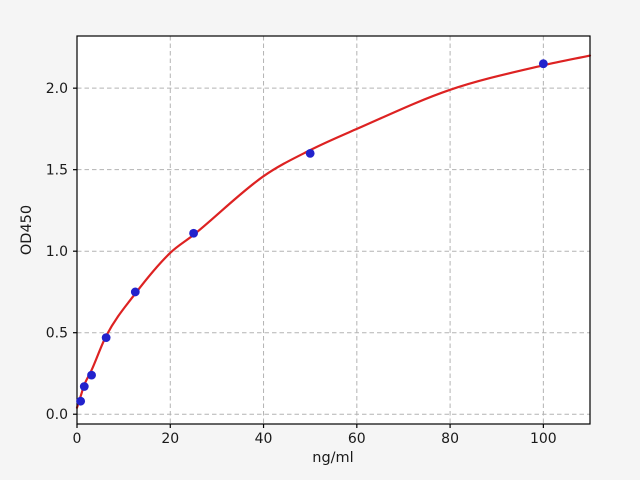 This screenshot has height=480, width=640. I want to click on x-tick-label: 80, so click(450, 439).